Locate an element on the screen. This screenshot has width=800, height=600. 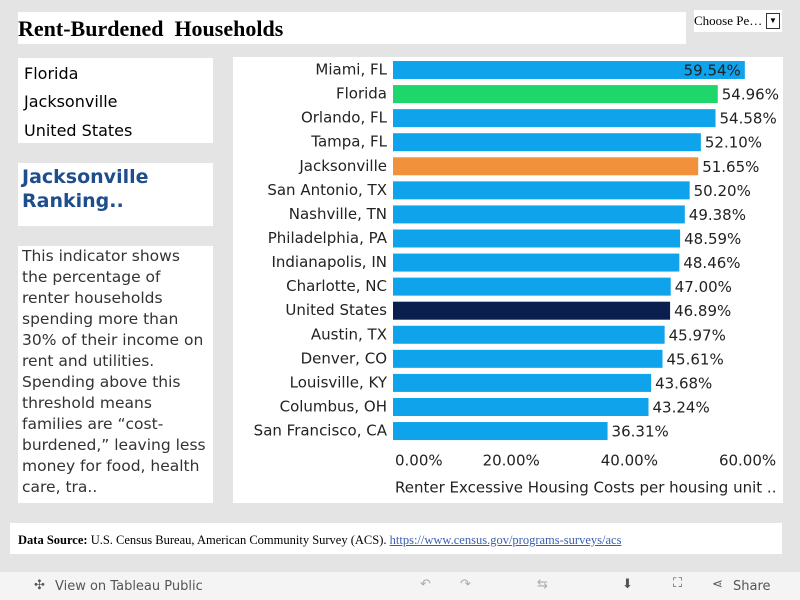
y-tick-label: Charlotte, NC is located at coordinates (336, 286).